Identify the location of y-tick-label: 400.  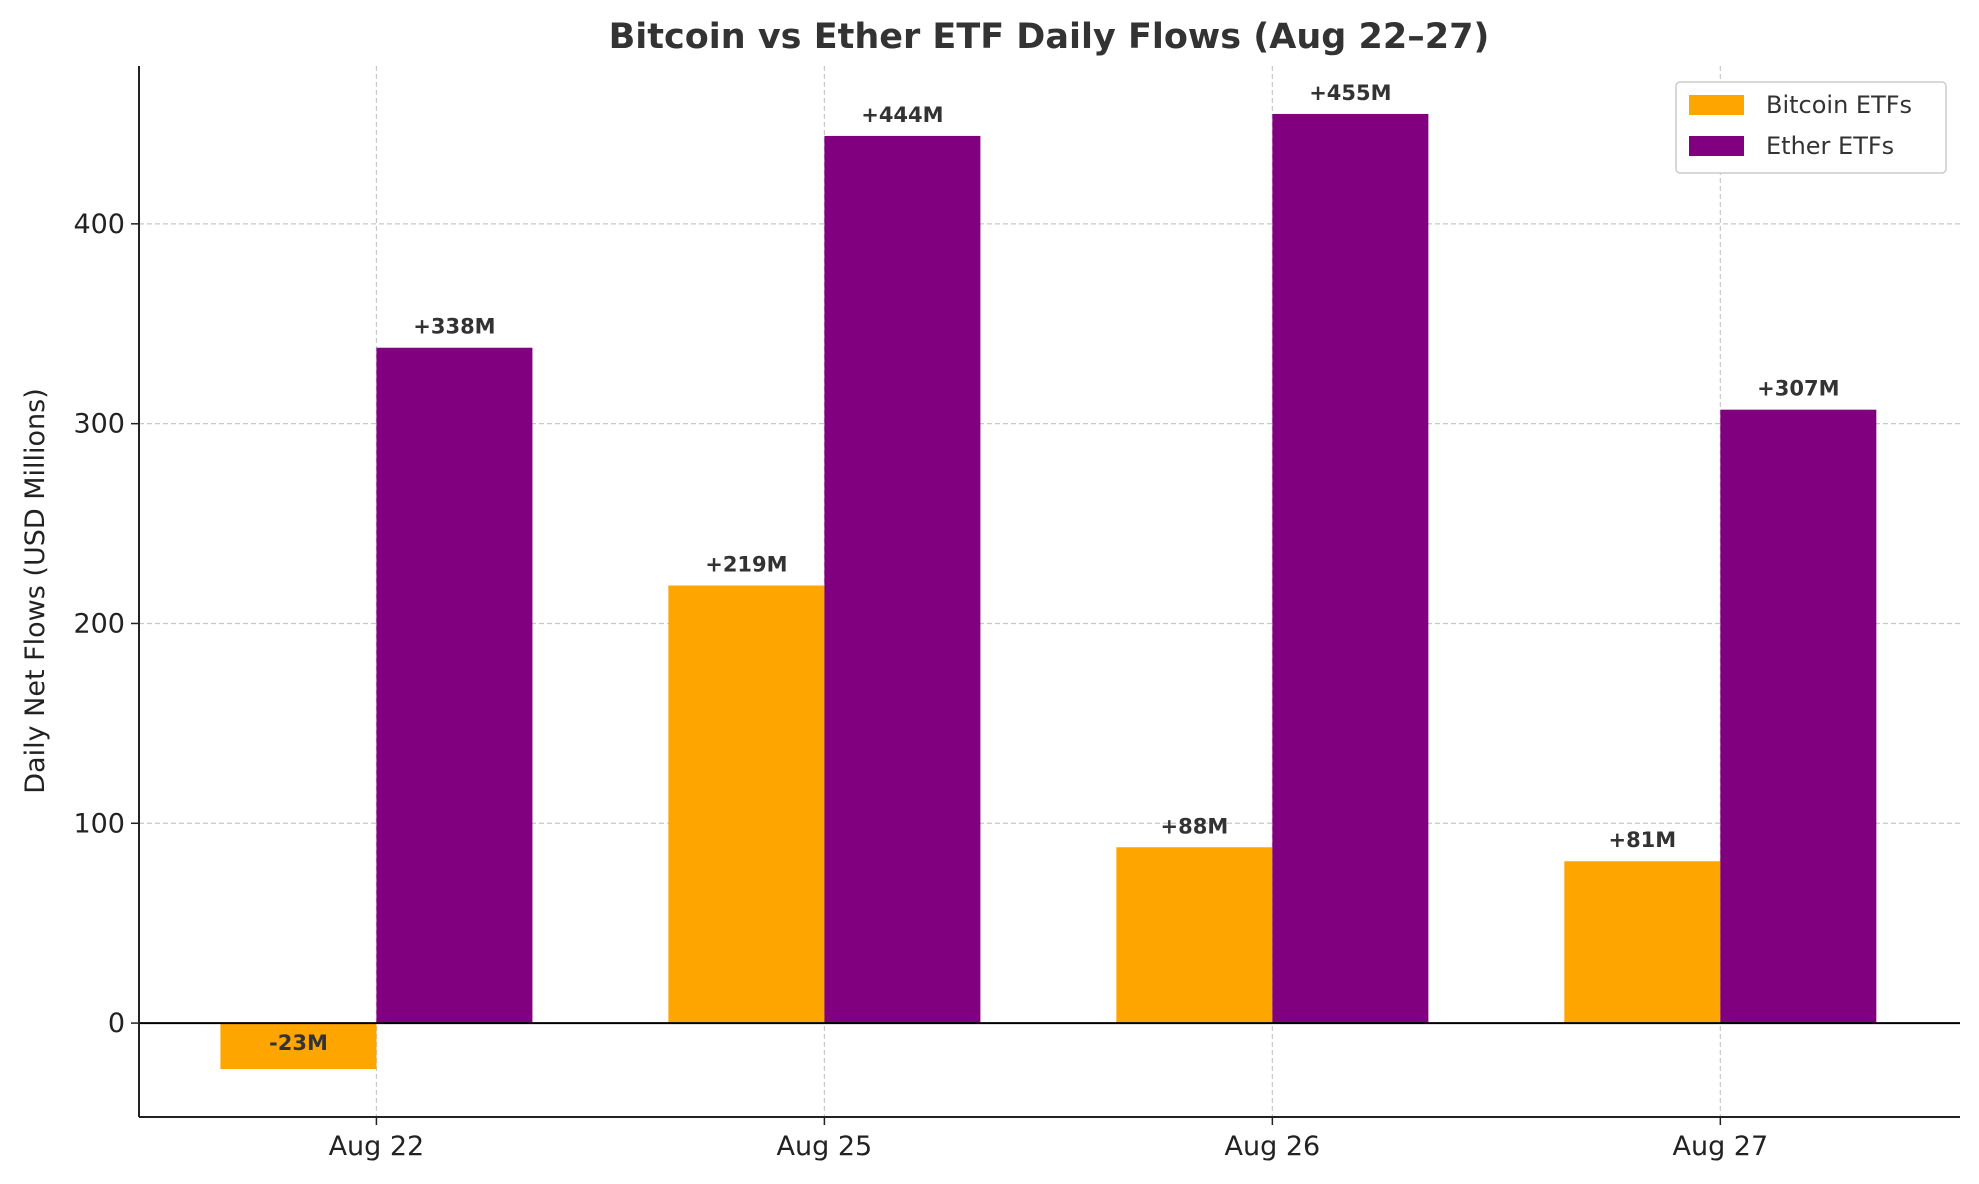
(99, 224).